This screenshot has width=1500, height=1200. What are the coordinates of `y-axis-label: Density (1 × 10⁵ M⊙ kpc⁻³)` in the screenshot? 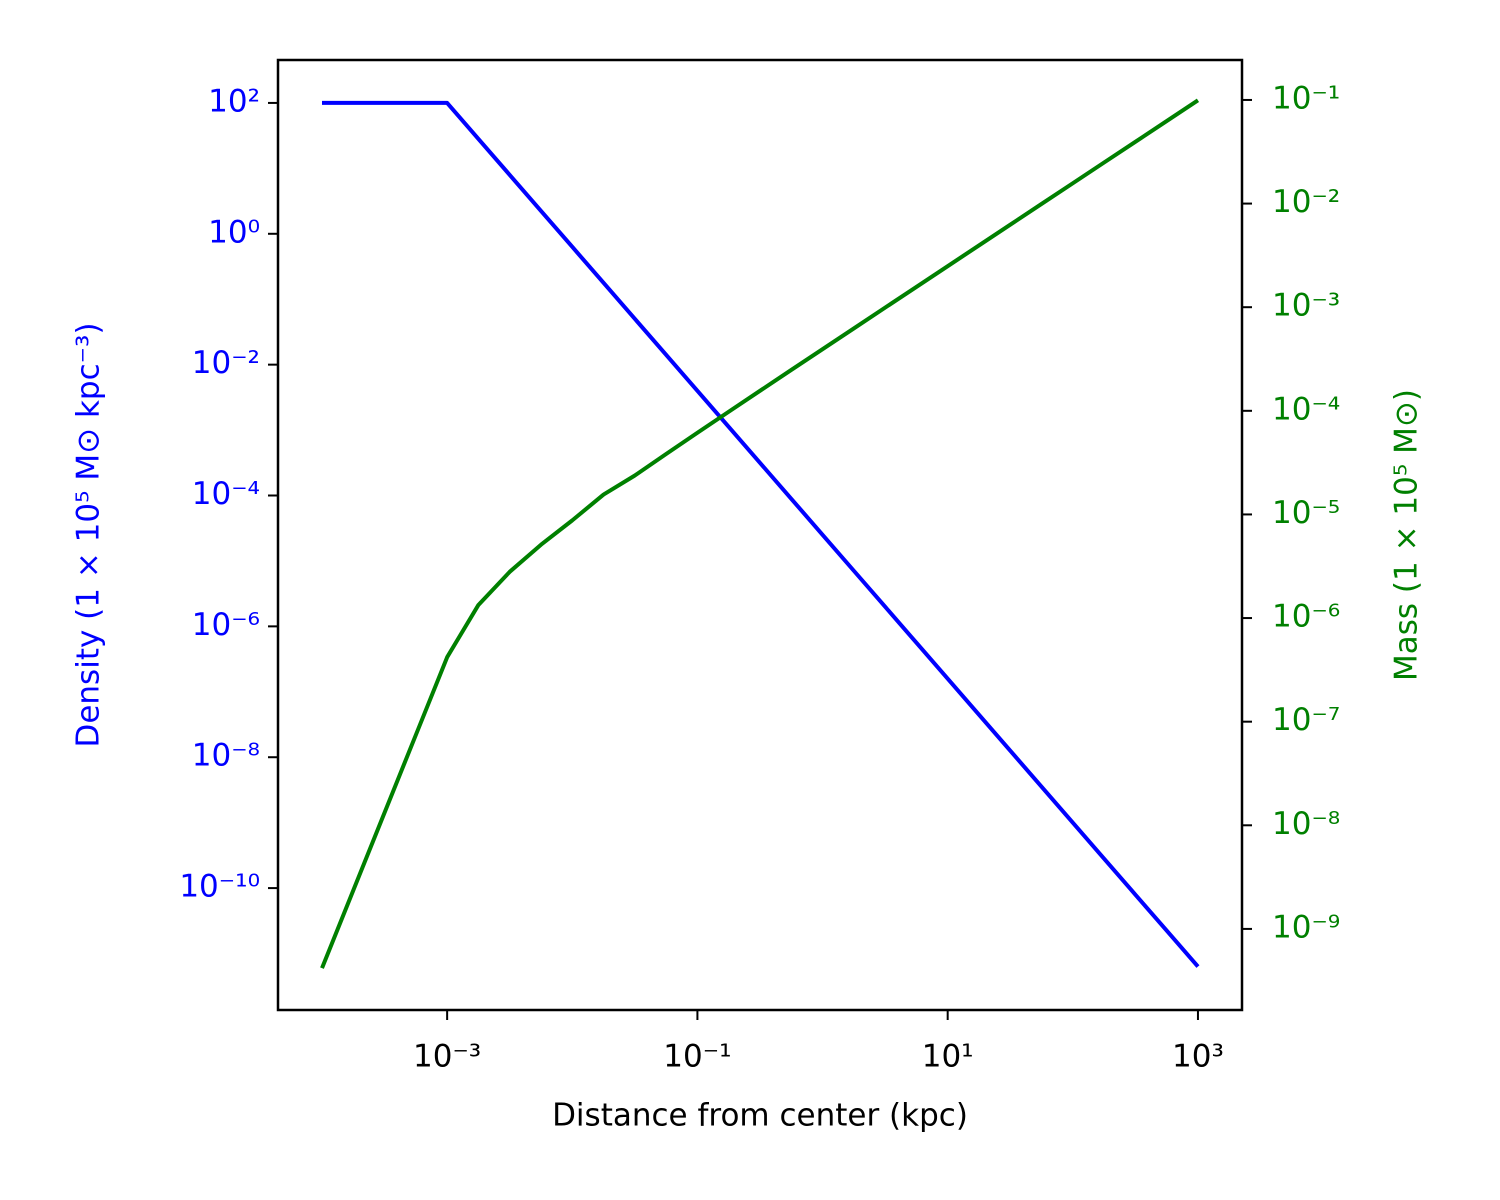 It's located at (89, 534).